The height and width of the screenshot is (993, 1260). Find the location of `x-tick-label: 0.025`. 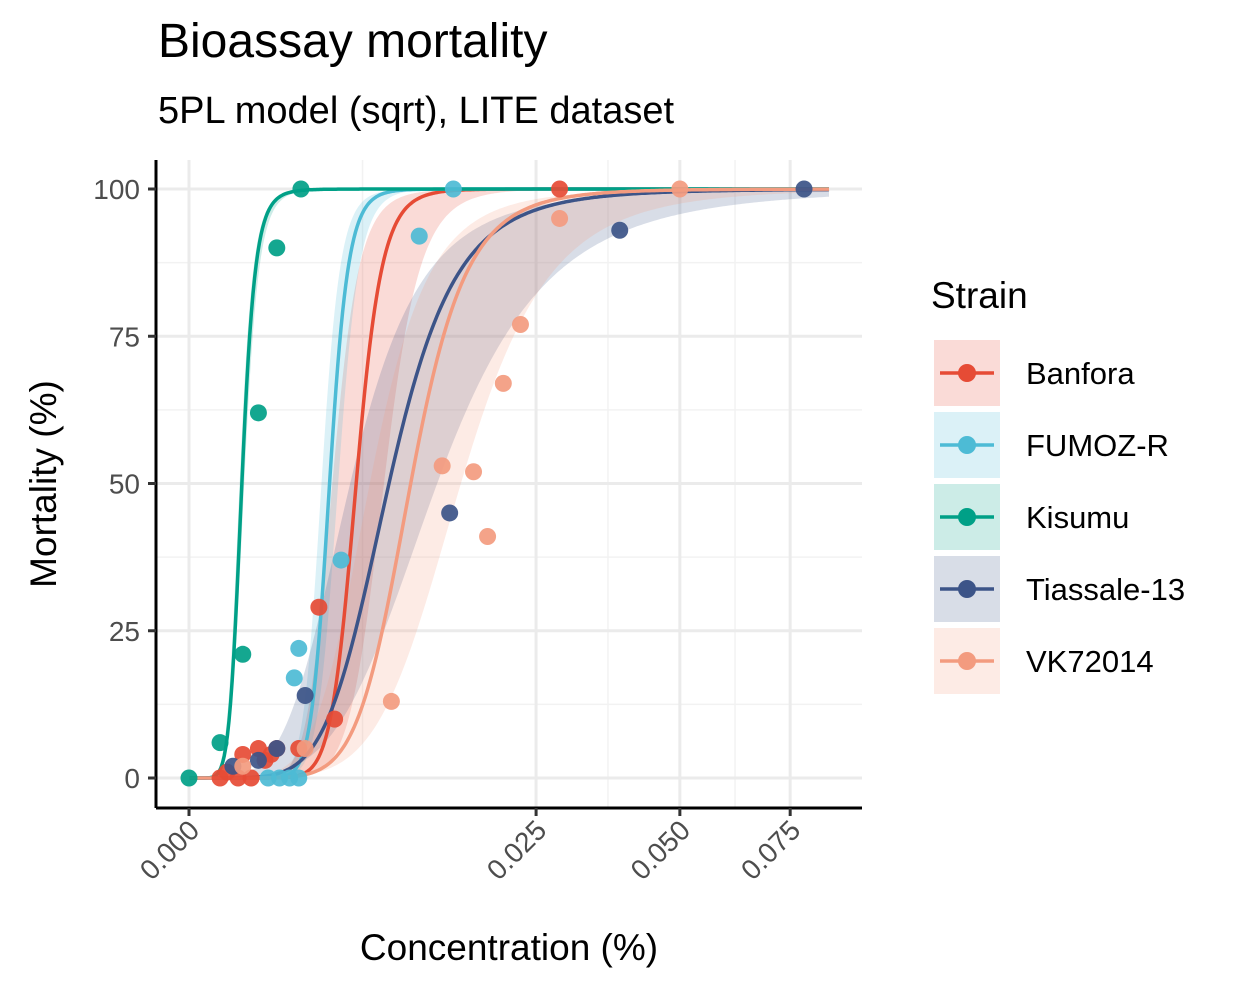

x-tick-label: 0.025 is located at coordinates (516, 849).